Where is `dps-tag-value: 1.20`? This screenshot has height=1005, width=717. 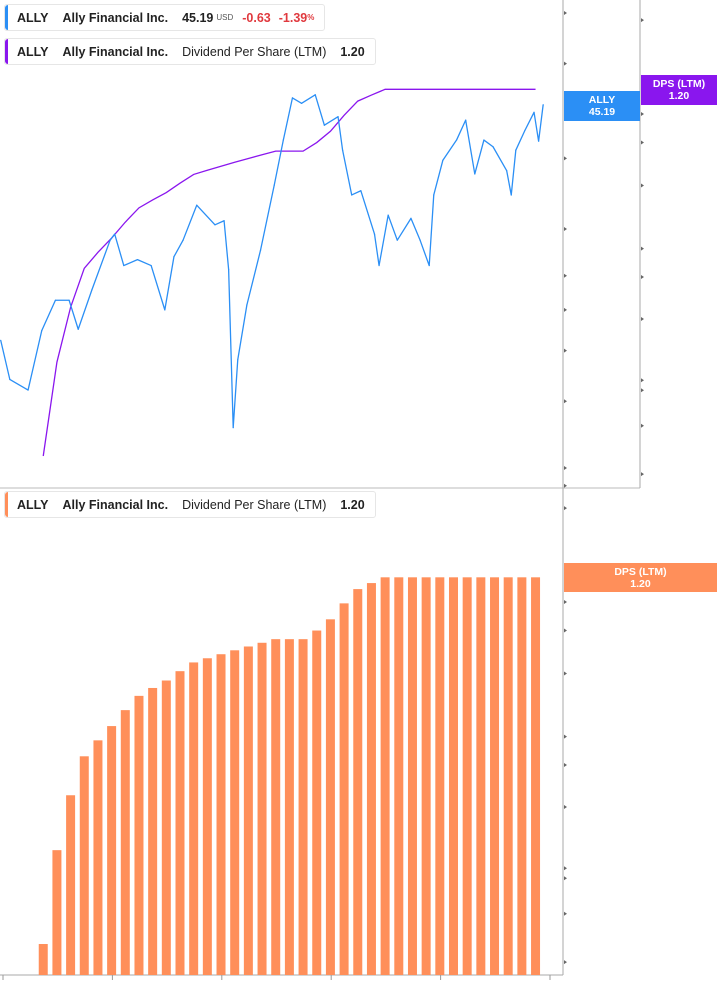
dps-tag-value: 1.20 is located at coordinates (679, 96).